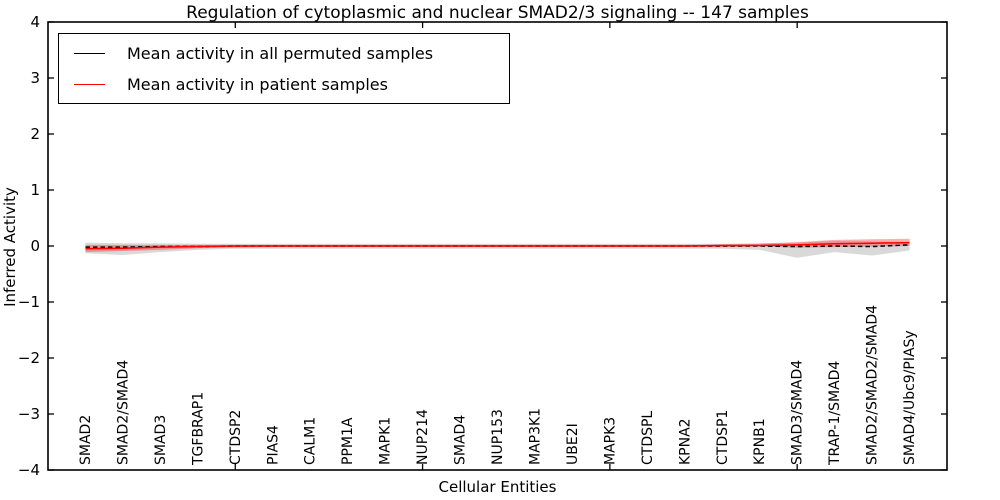 Image resolution: width=1000 pixels, height=500 pixels. What do you see at coordinates (123, 412) in the screenshot?
I see `x-category-label: SMAD2/SMAD4` at bounding box center [123, 412].